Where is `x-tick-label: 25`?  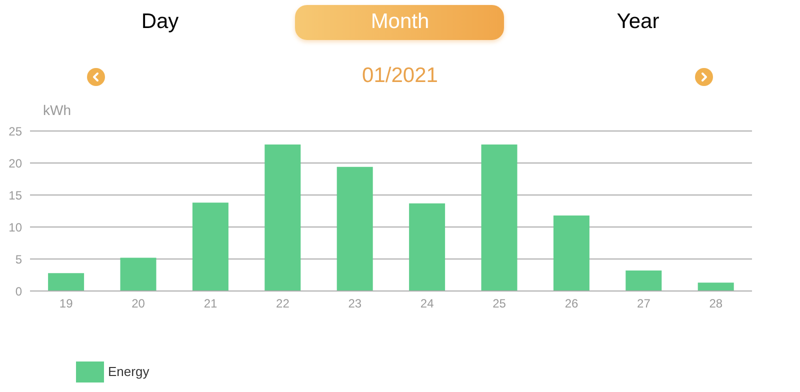 x-tick-label: 25 is located at coordinates (499, 303).